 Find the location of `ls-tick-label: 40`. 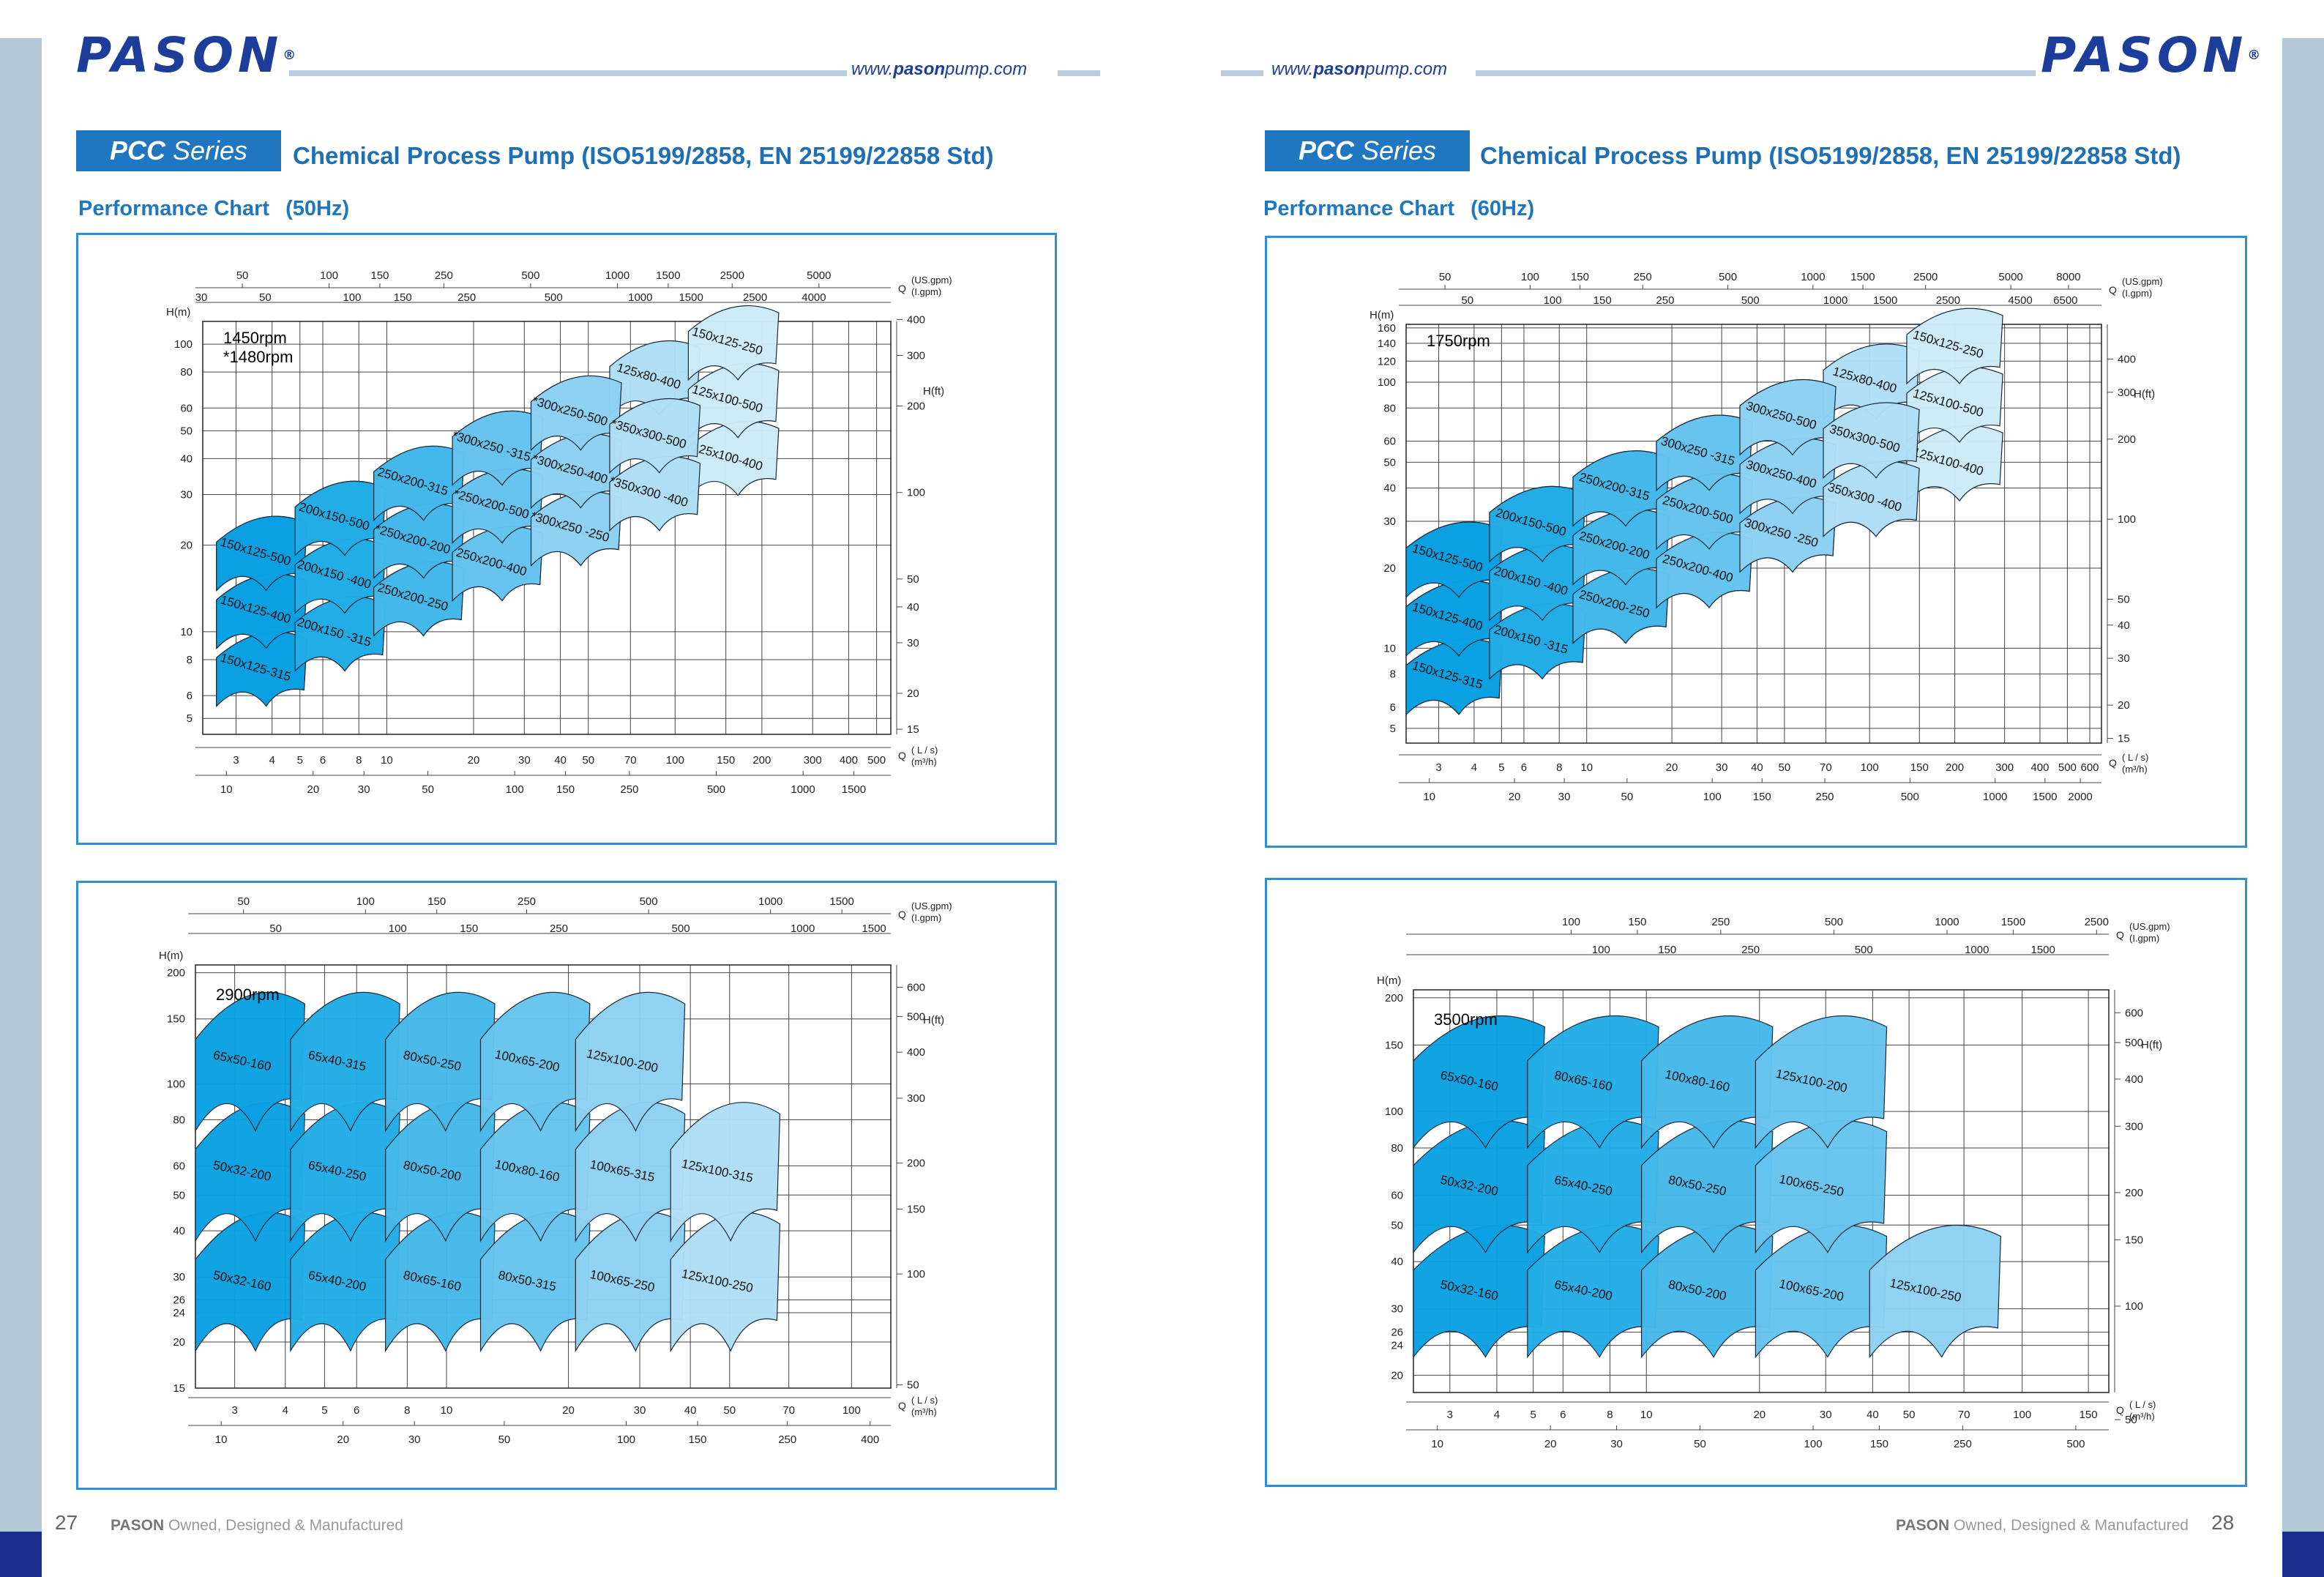

ls-tick-label: 40 is located at coordinates (1873, 1415).